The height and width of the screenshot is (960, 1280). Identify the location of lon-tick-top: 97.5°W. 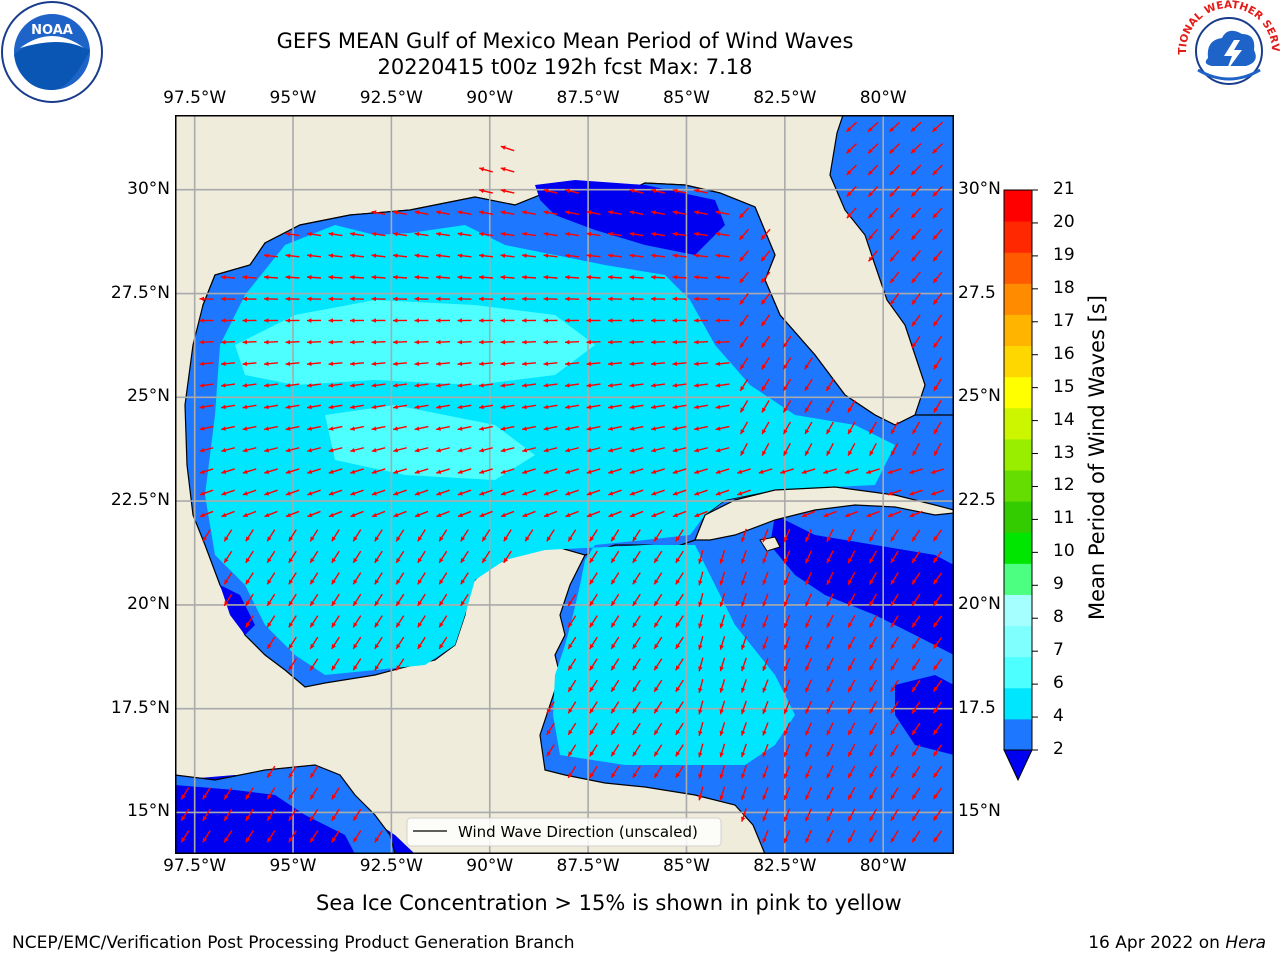
(195, 98).